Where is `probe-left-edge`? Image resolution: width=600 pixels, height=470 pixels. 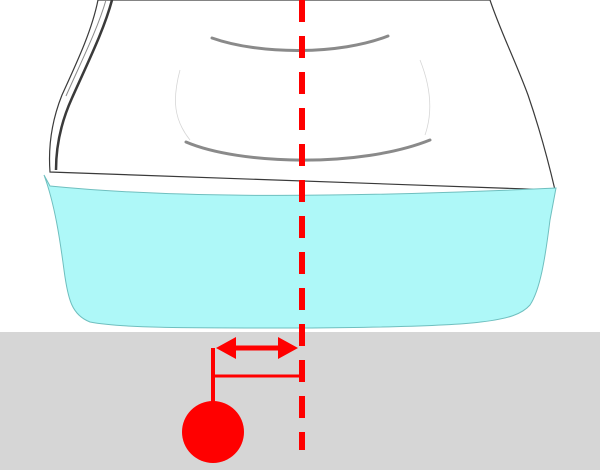
probe-left-edge is located at coordinates (84, 85).